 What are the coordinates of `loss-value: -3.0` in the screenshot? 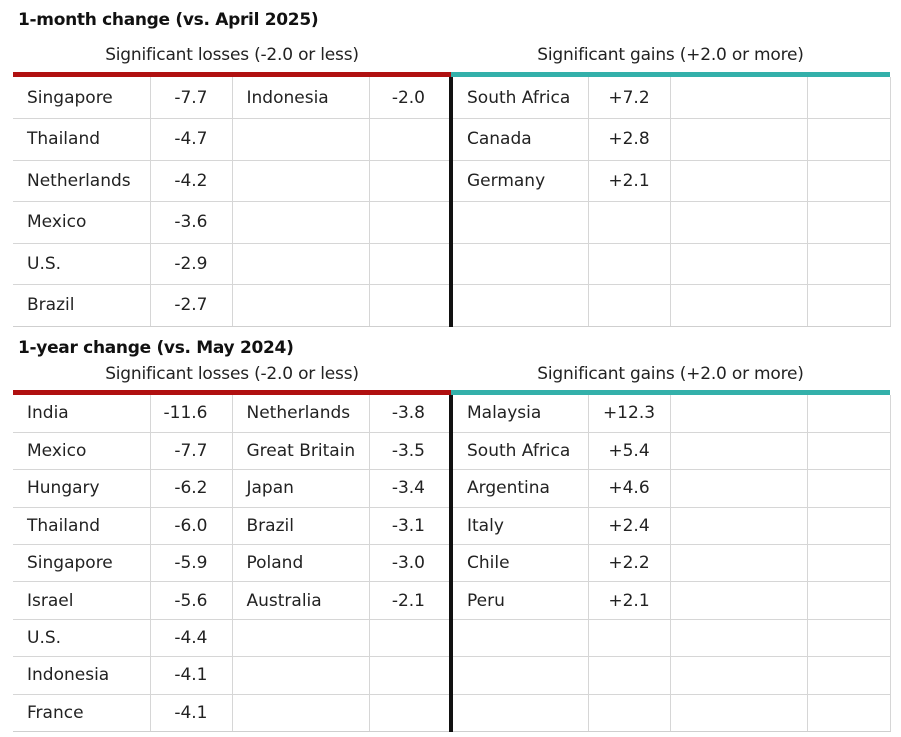 It's located at (411, 563).